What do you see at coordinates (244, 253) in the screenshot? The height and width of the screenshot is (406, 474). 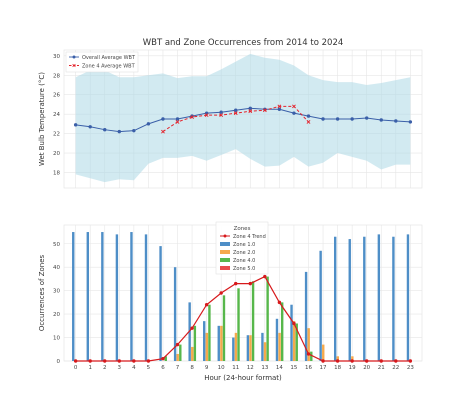 I see `legend-label: Zone 2.0` at bounding box center [244, 253].